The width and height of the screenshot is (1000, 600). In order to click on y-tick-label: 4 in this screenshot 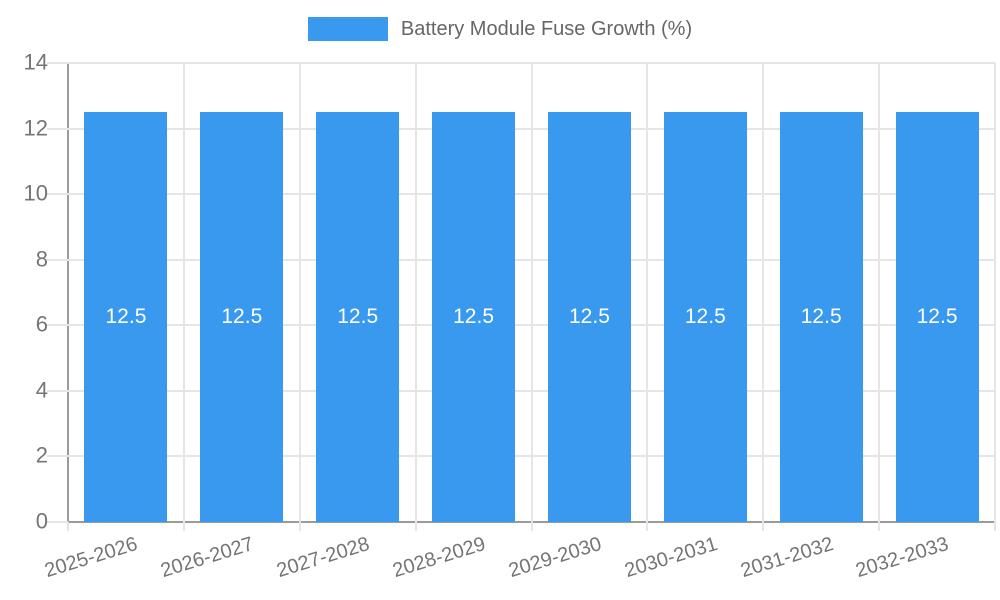, I will do `click(41, 390)`.